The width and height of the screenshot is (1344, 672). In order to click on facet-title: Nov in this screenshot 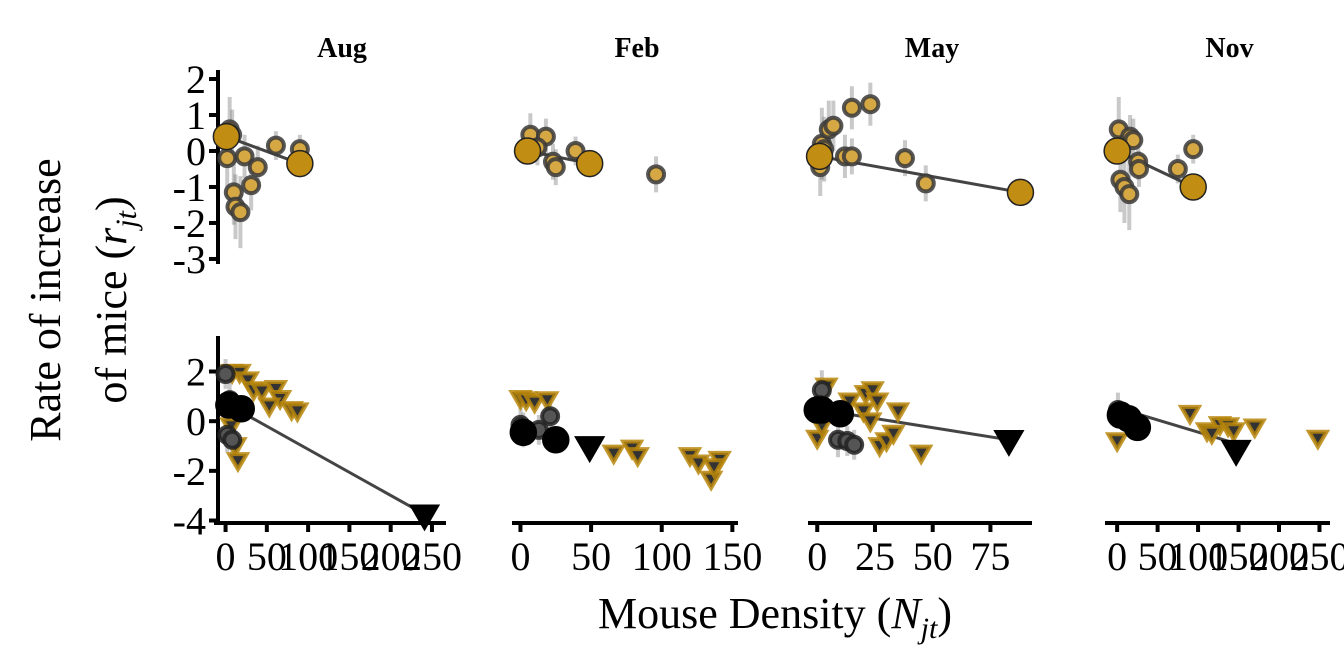, I will do `click(1229, 48)`.